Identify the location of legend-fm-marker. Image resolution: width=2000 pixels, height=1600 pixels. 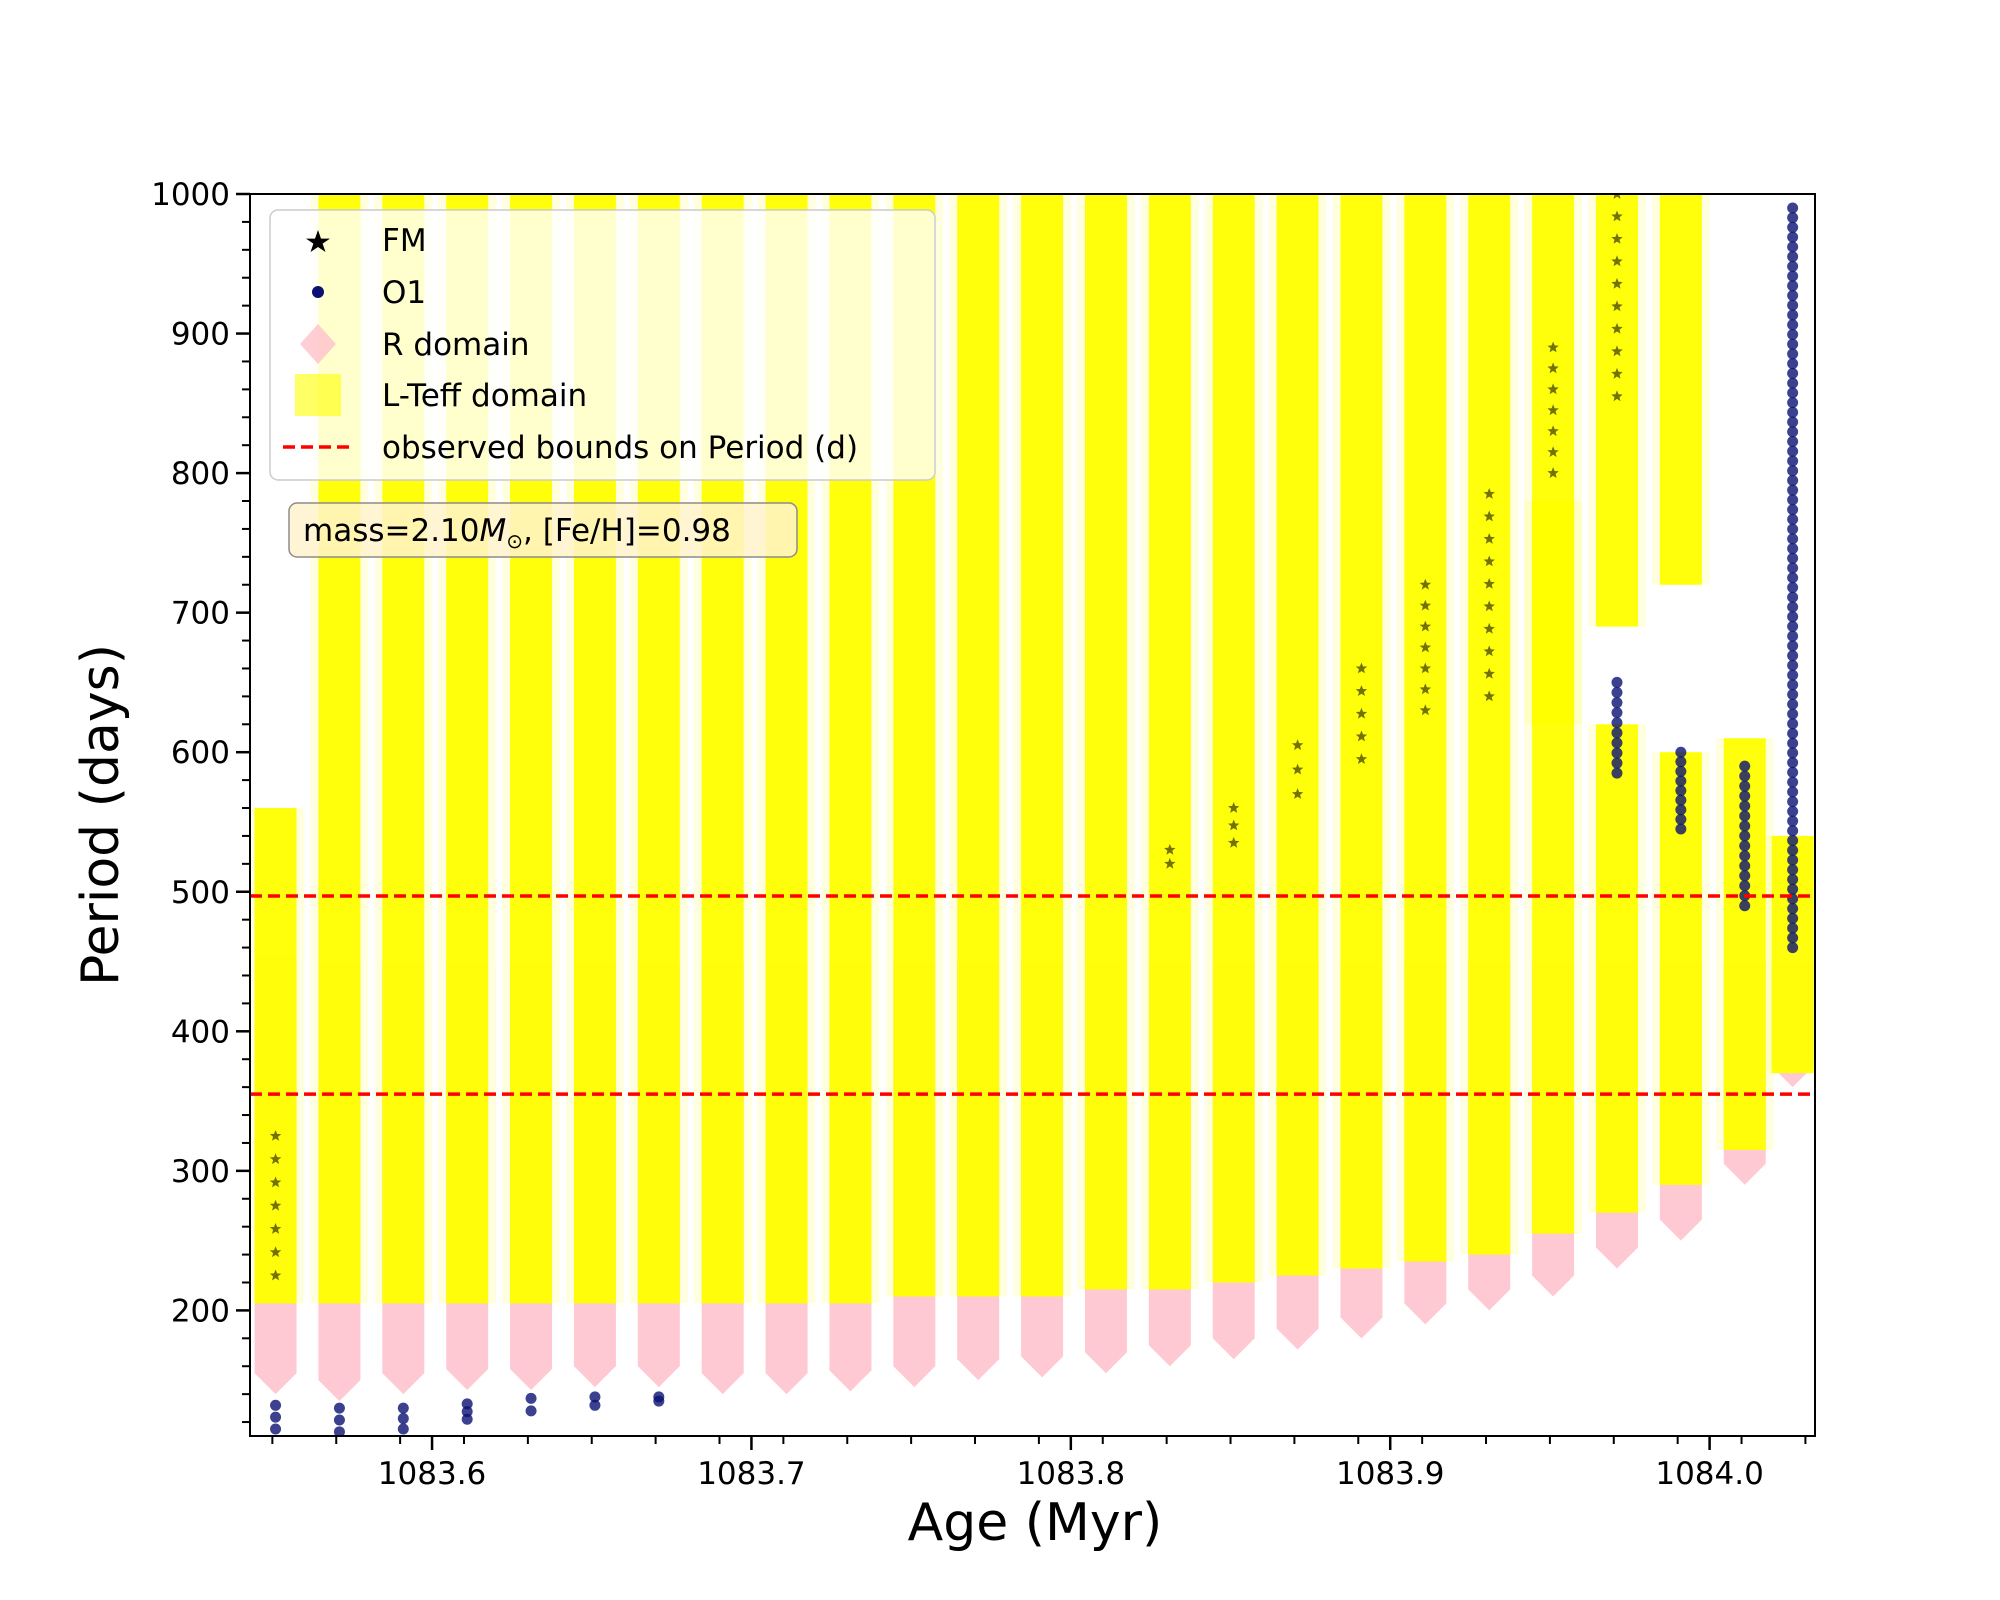
(318, 241).